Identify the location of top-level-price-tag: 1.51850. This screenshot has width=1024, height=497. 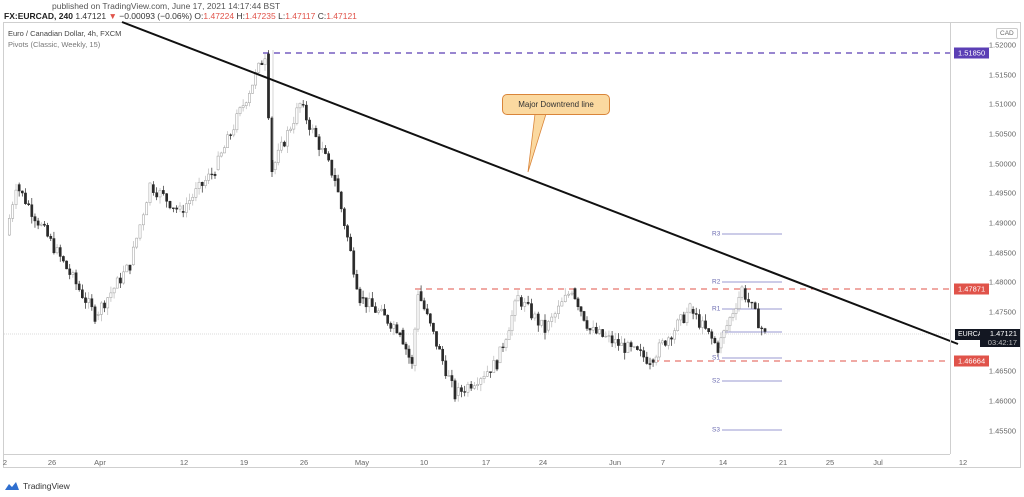
(972, 53).